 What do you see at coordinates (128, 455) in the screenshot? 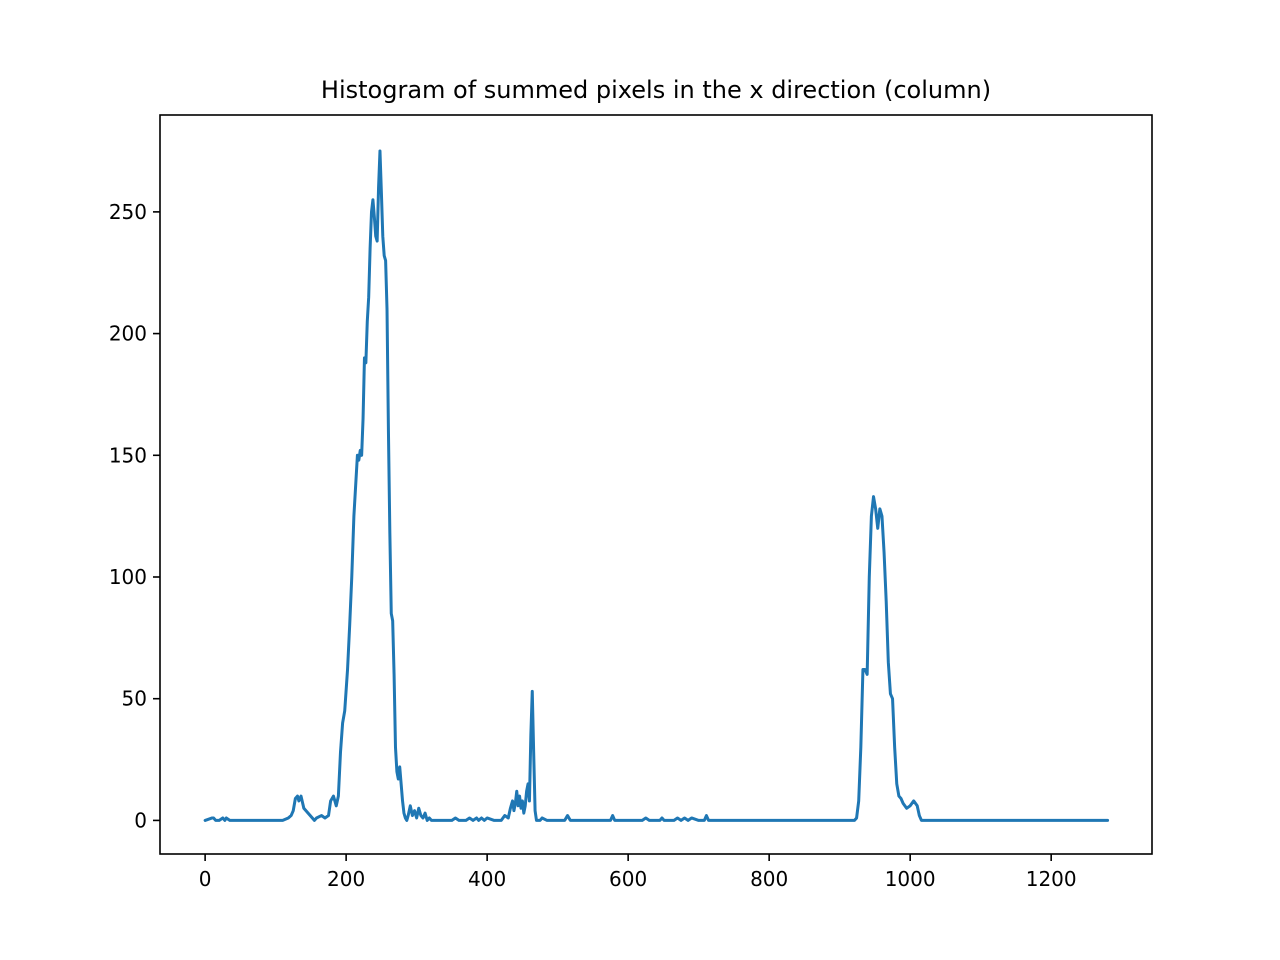
I see `y-tick-label: 150` at bounding box center [128, 455].